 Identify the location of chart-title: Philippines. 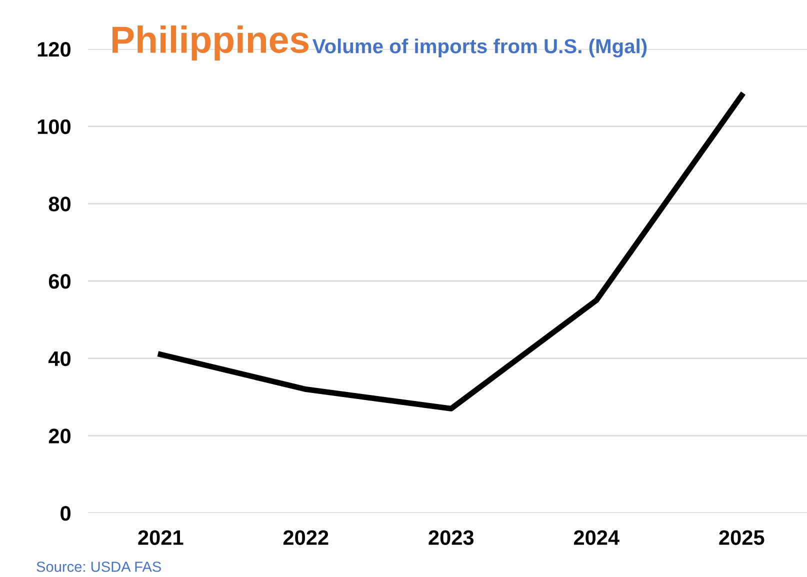
(210, 43).